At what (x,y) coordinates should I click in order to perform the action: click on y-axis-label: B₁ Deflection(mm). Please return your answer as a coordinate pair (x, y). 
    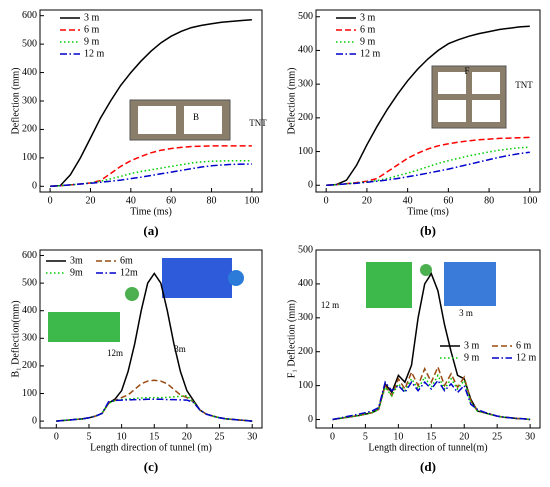
    Looking at the image, I should click on (15, 338).